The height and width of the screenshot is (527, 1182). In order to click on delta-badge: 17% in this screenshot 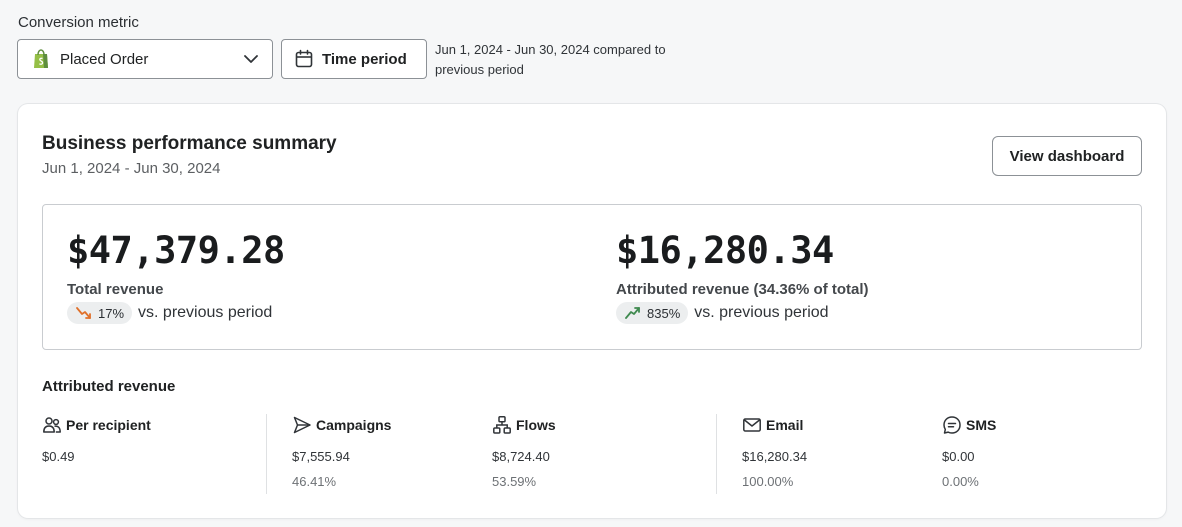, I will do `click(100, 313)`.